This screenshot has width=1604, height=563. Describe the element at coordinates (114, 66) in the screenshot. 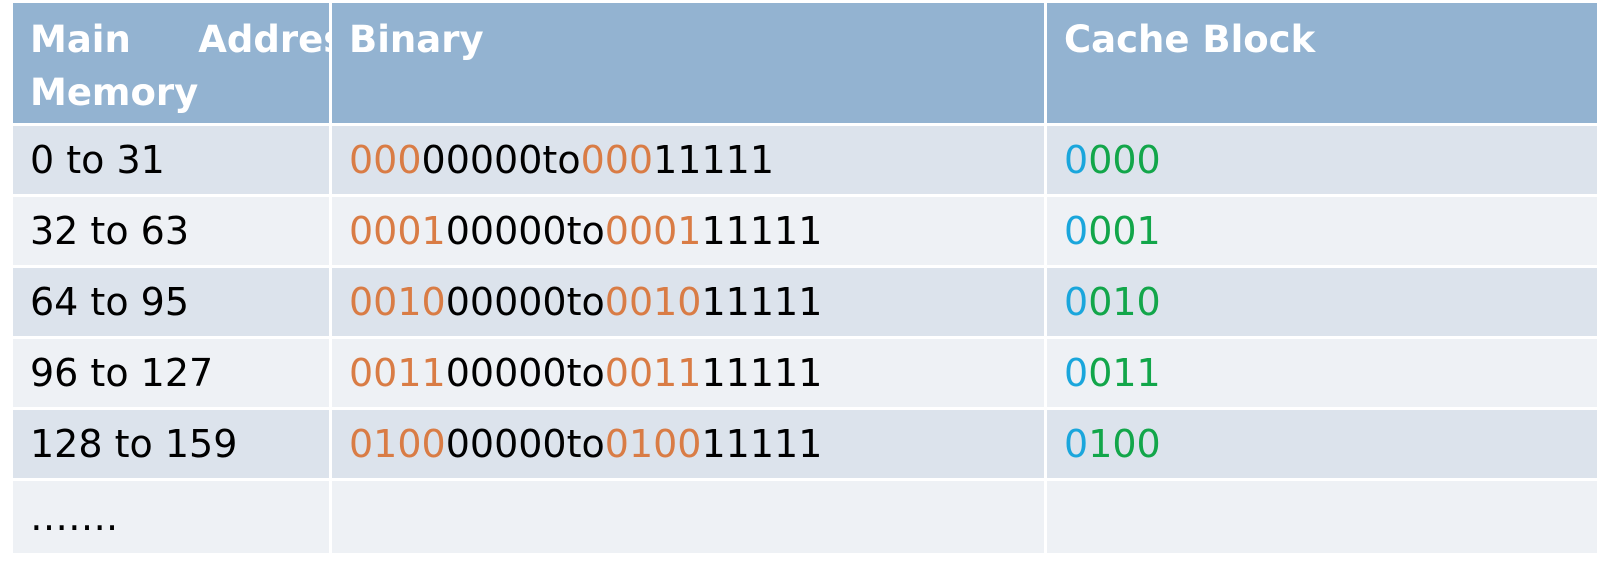

I see `header-col1-line1: Main Memory` at that location.